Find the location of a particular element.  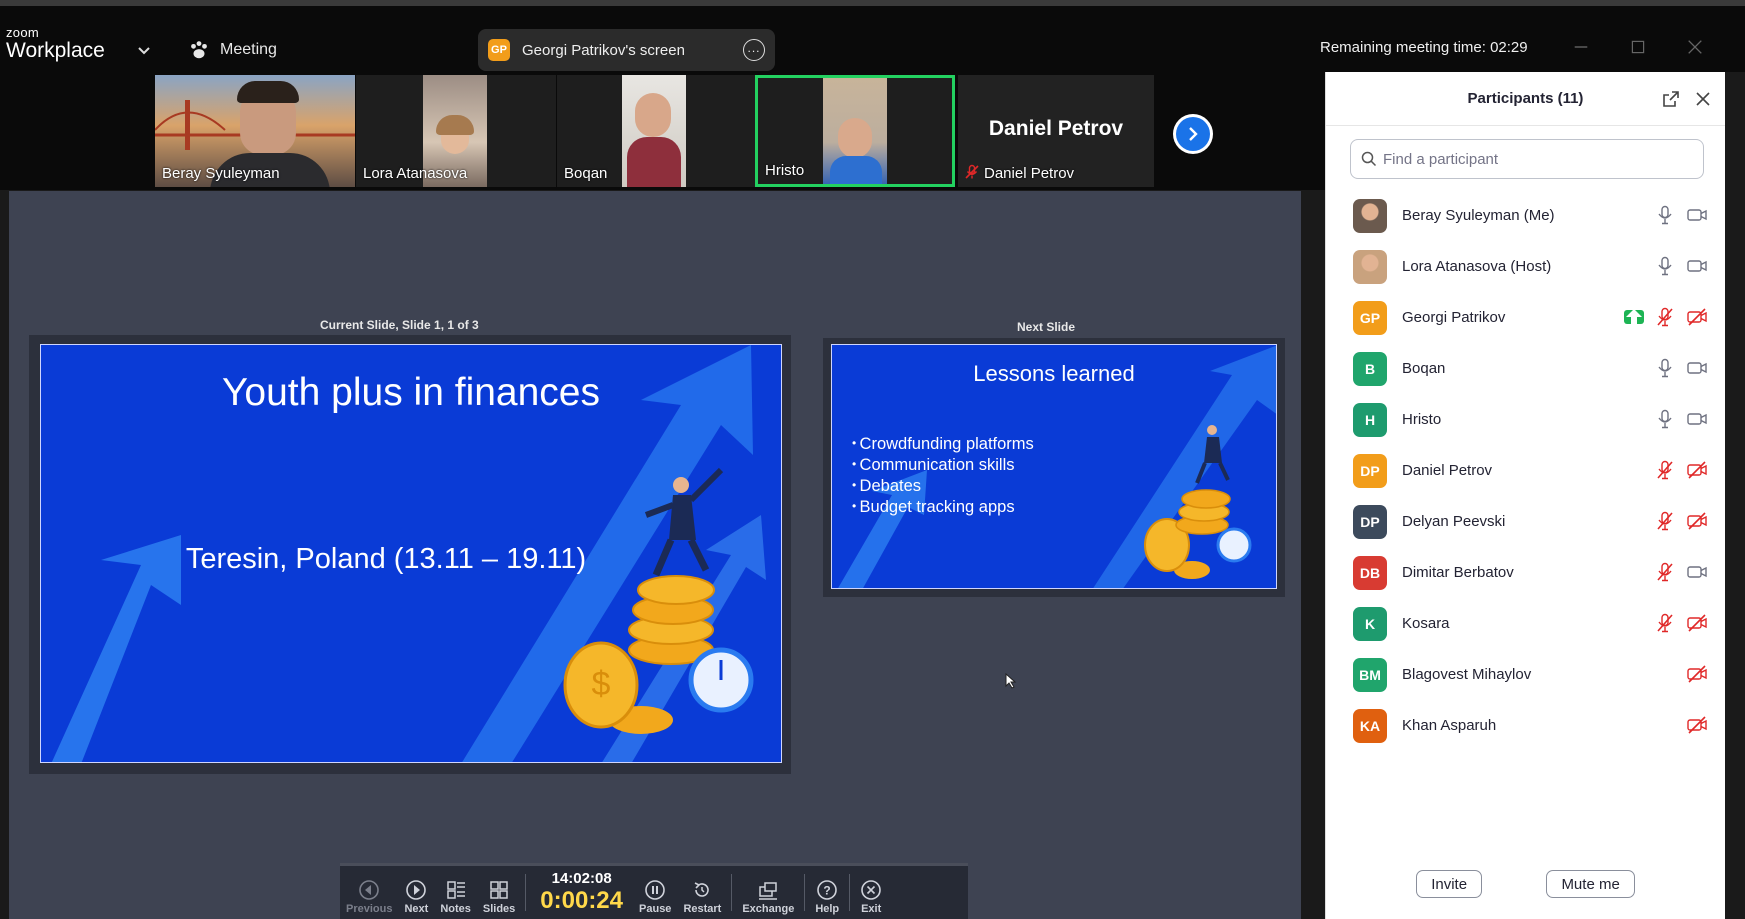

toolbar-divider is located at coordinates (850, 892).